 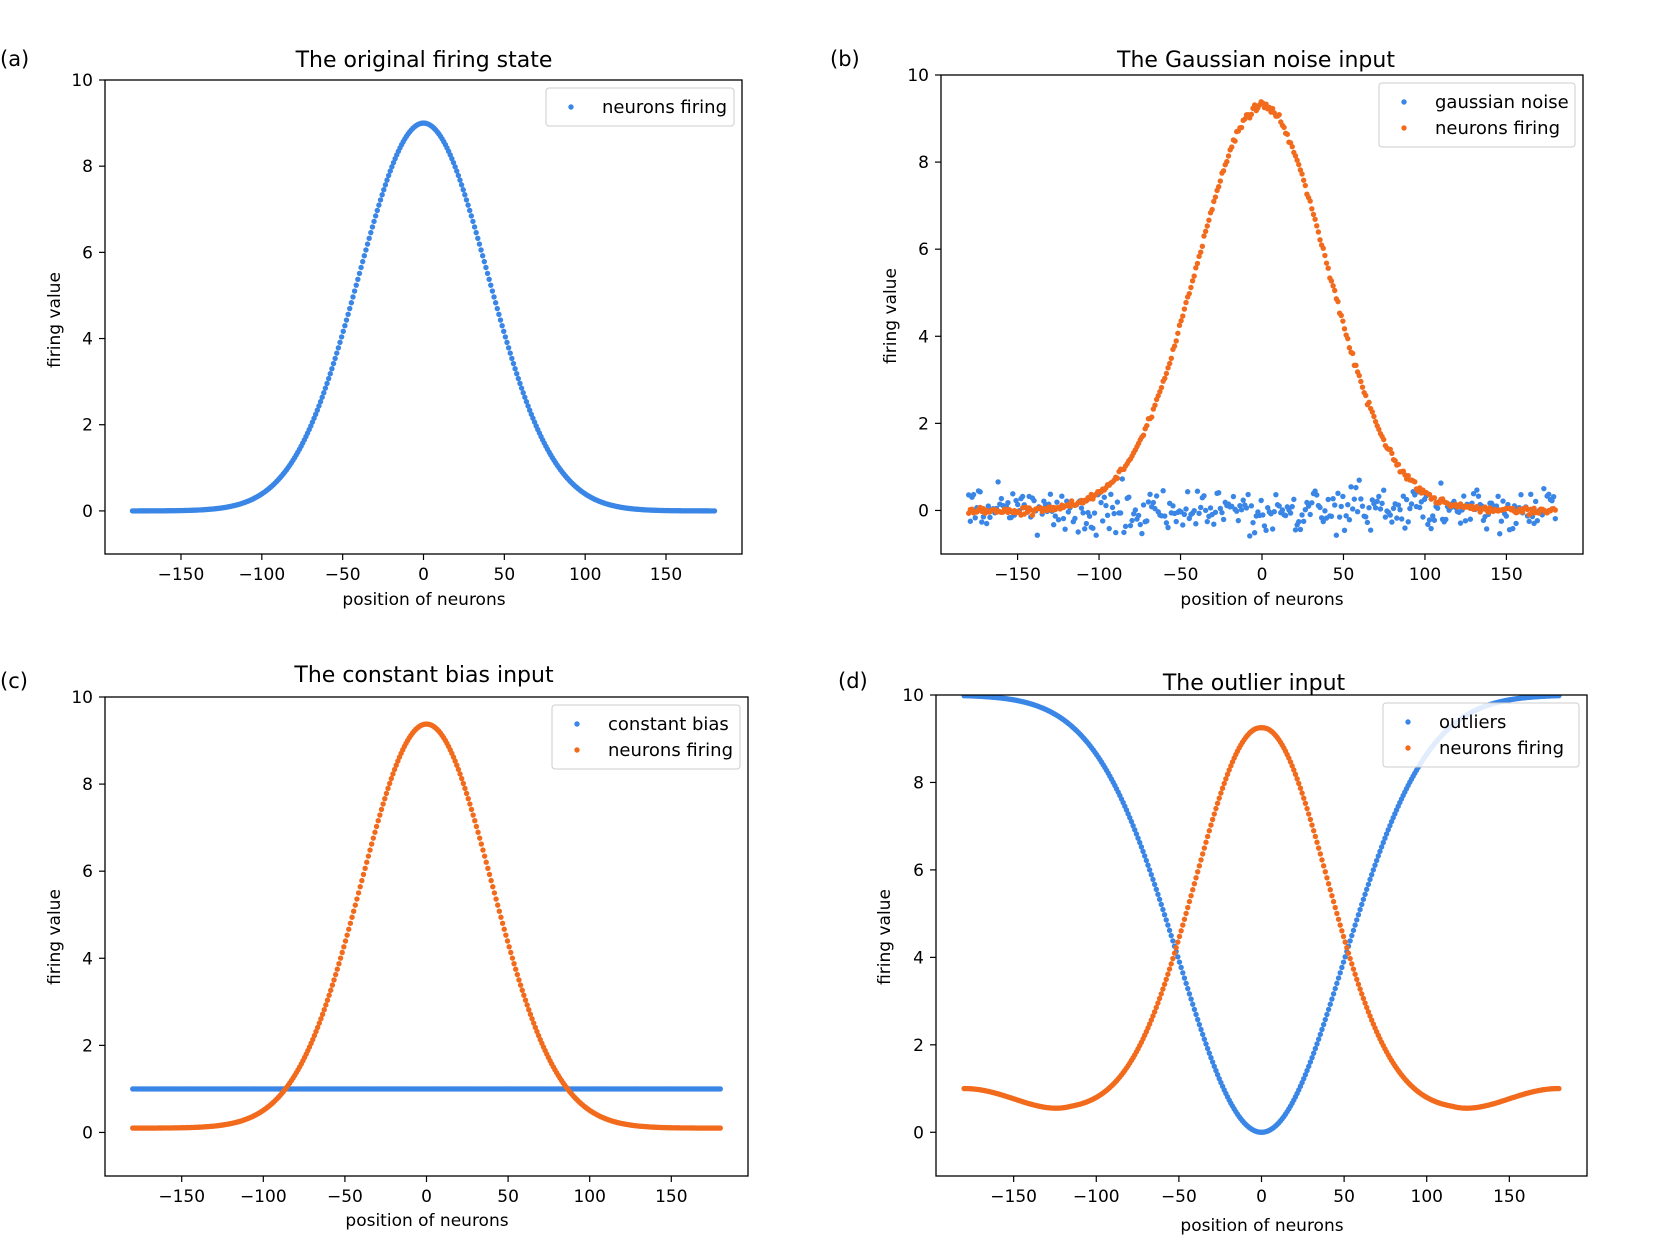 I want to click on x-axis-label: position of neurons, so click(x=426, y=1221).